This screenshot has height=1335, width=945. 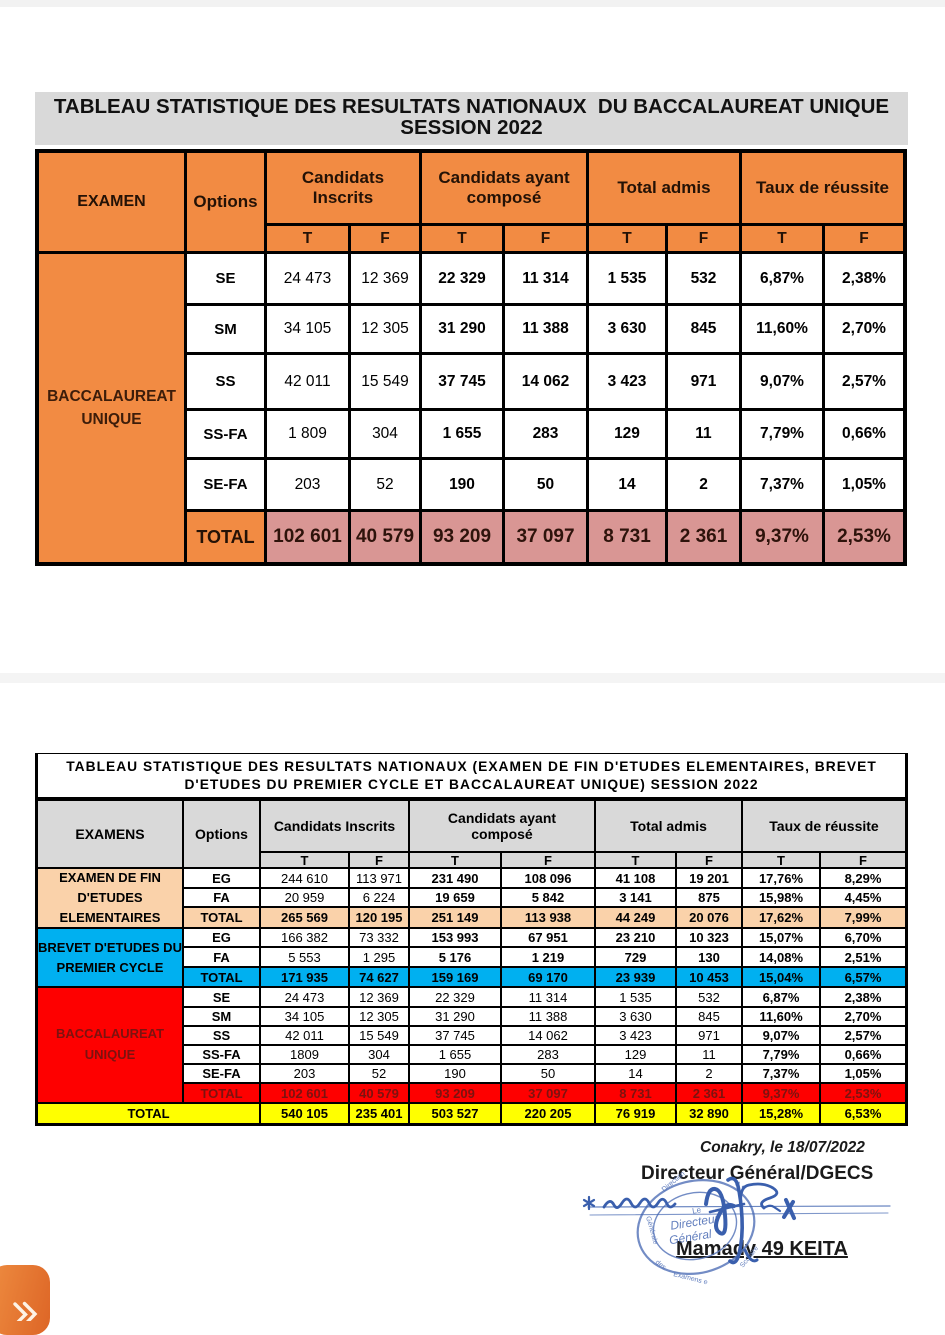 What do you see at coordinates (697, 1210) in the screenshot?
I see `svg-text: Le` at bounding box center [697, 1210].